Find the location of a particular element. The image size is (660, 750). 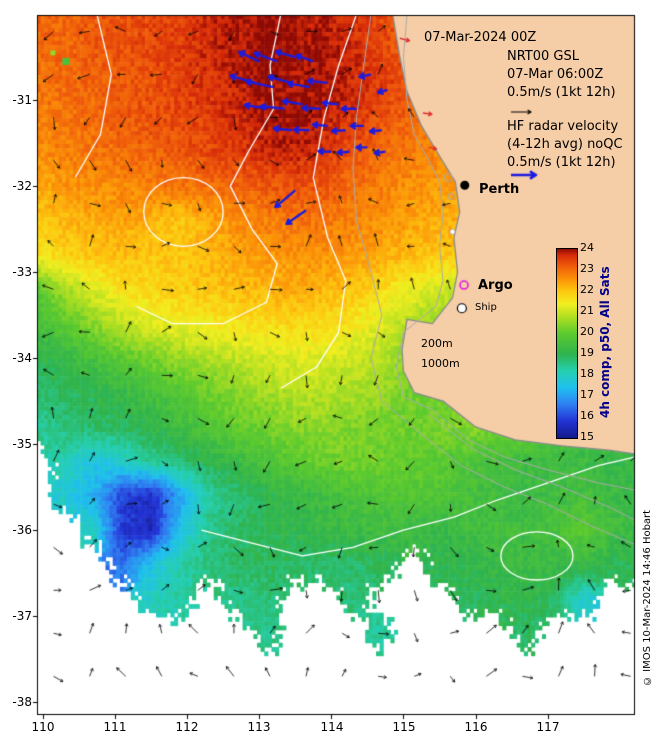

copyright-label: © IMOS 10-Mar-2024 14:46 Hobart is located at coordinates (647, 598).